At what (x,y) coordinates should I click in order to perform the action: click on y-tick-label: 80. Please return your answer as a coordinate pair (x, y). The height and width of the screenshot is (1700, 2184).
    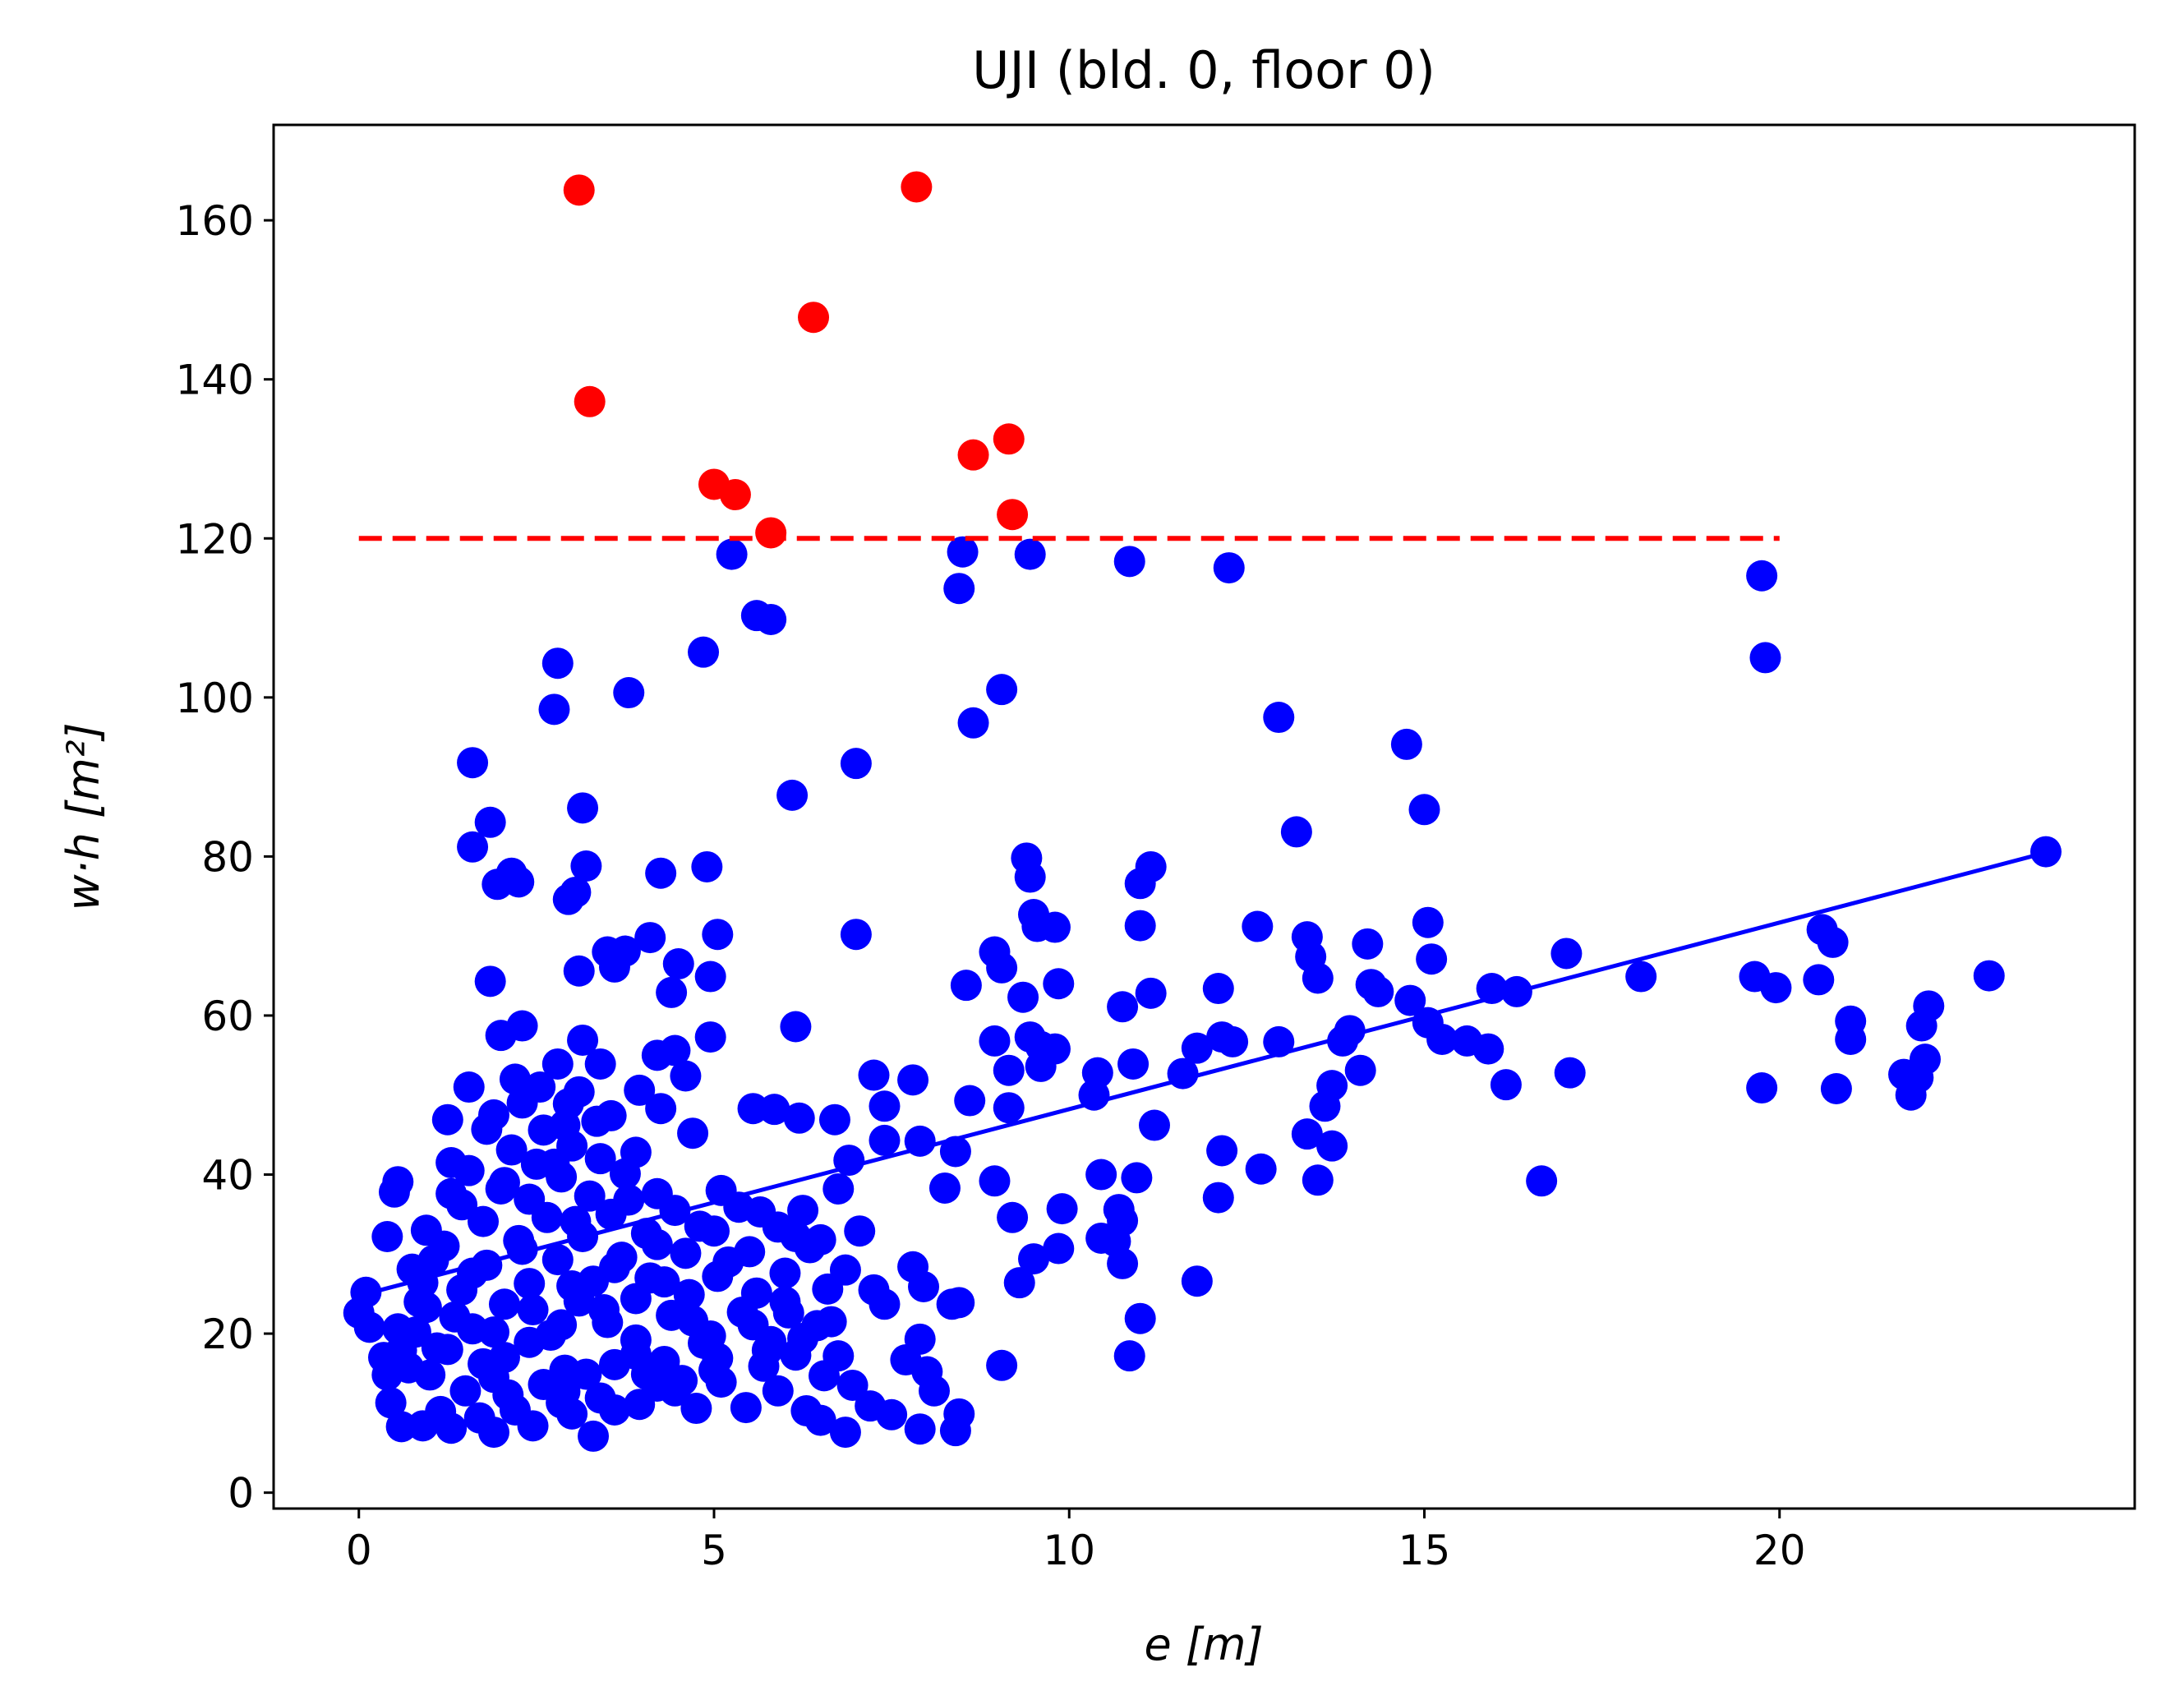
    Looking at the image, I should click on (227, 857).